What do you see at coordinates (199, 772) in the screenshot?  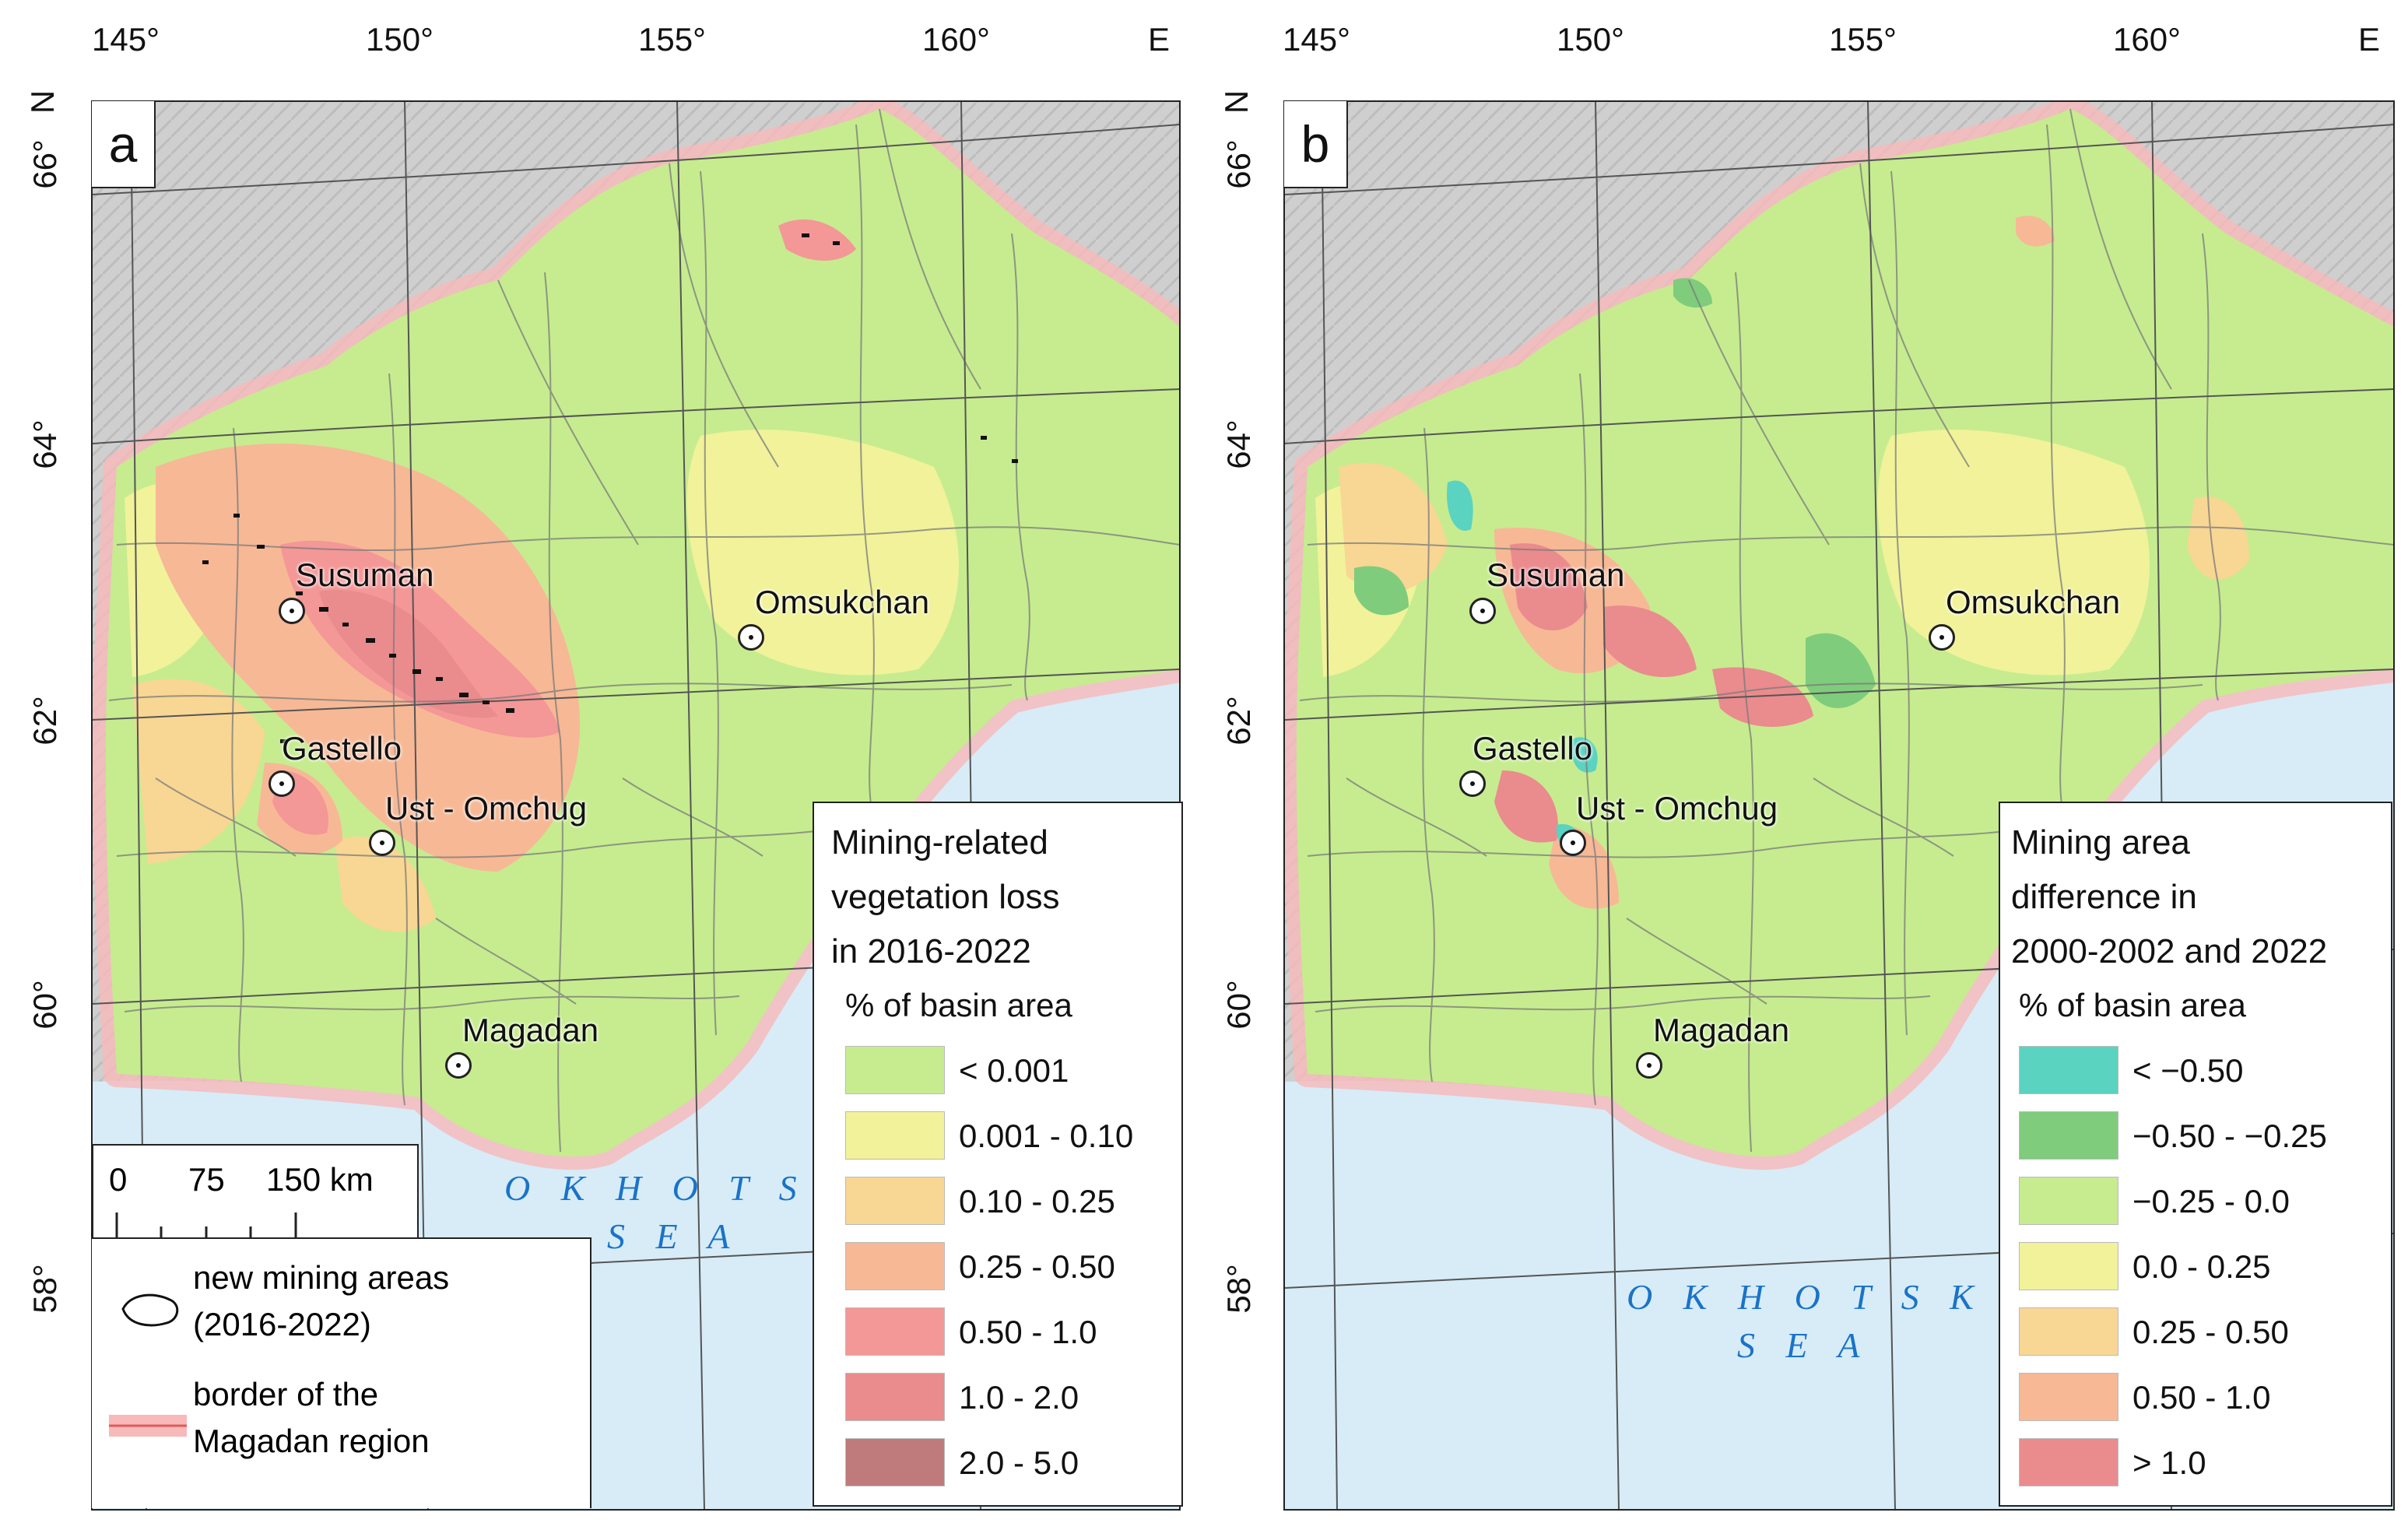 I see `basin-class-0.10-0.25` at bounding box center [199, 772].